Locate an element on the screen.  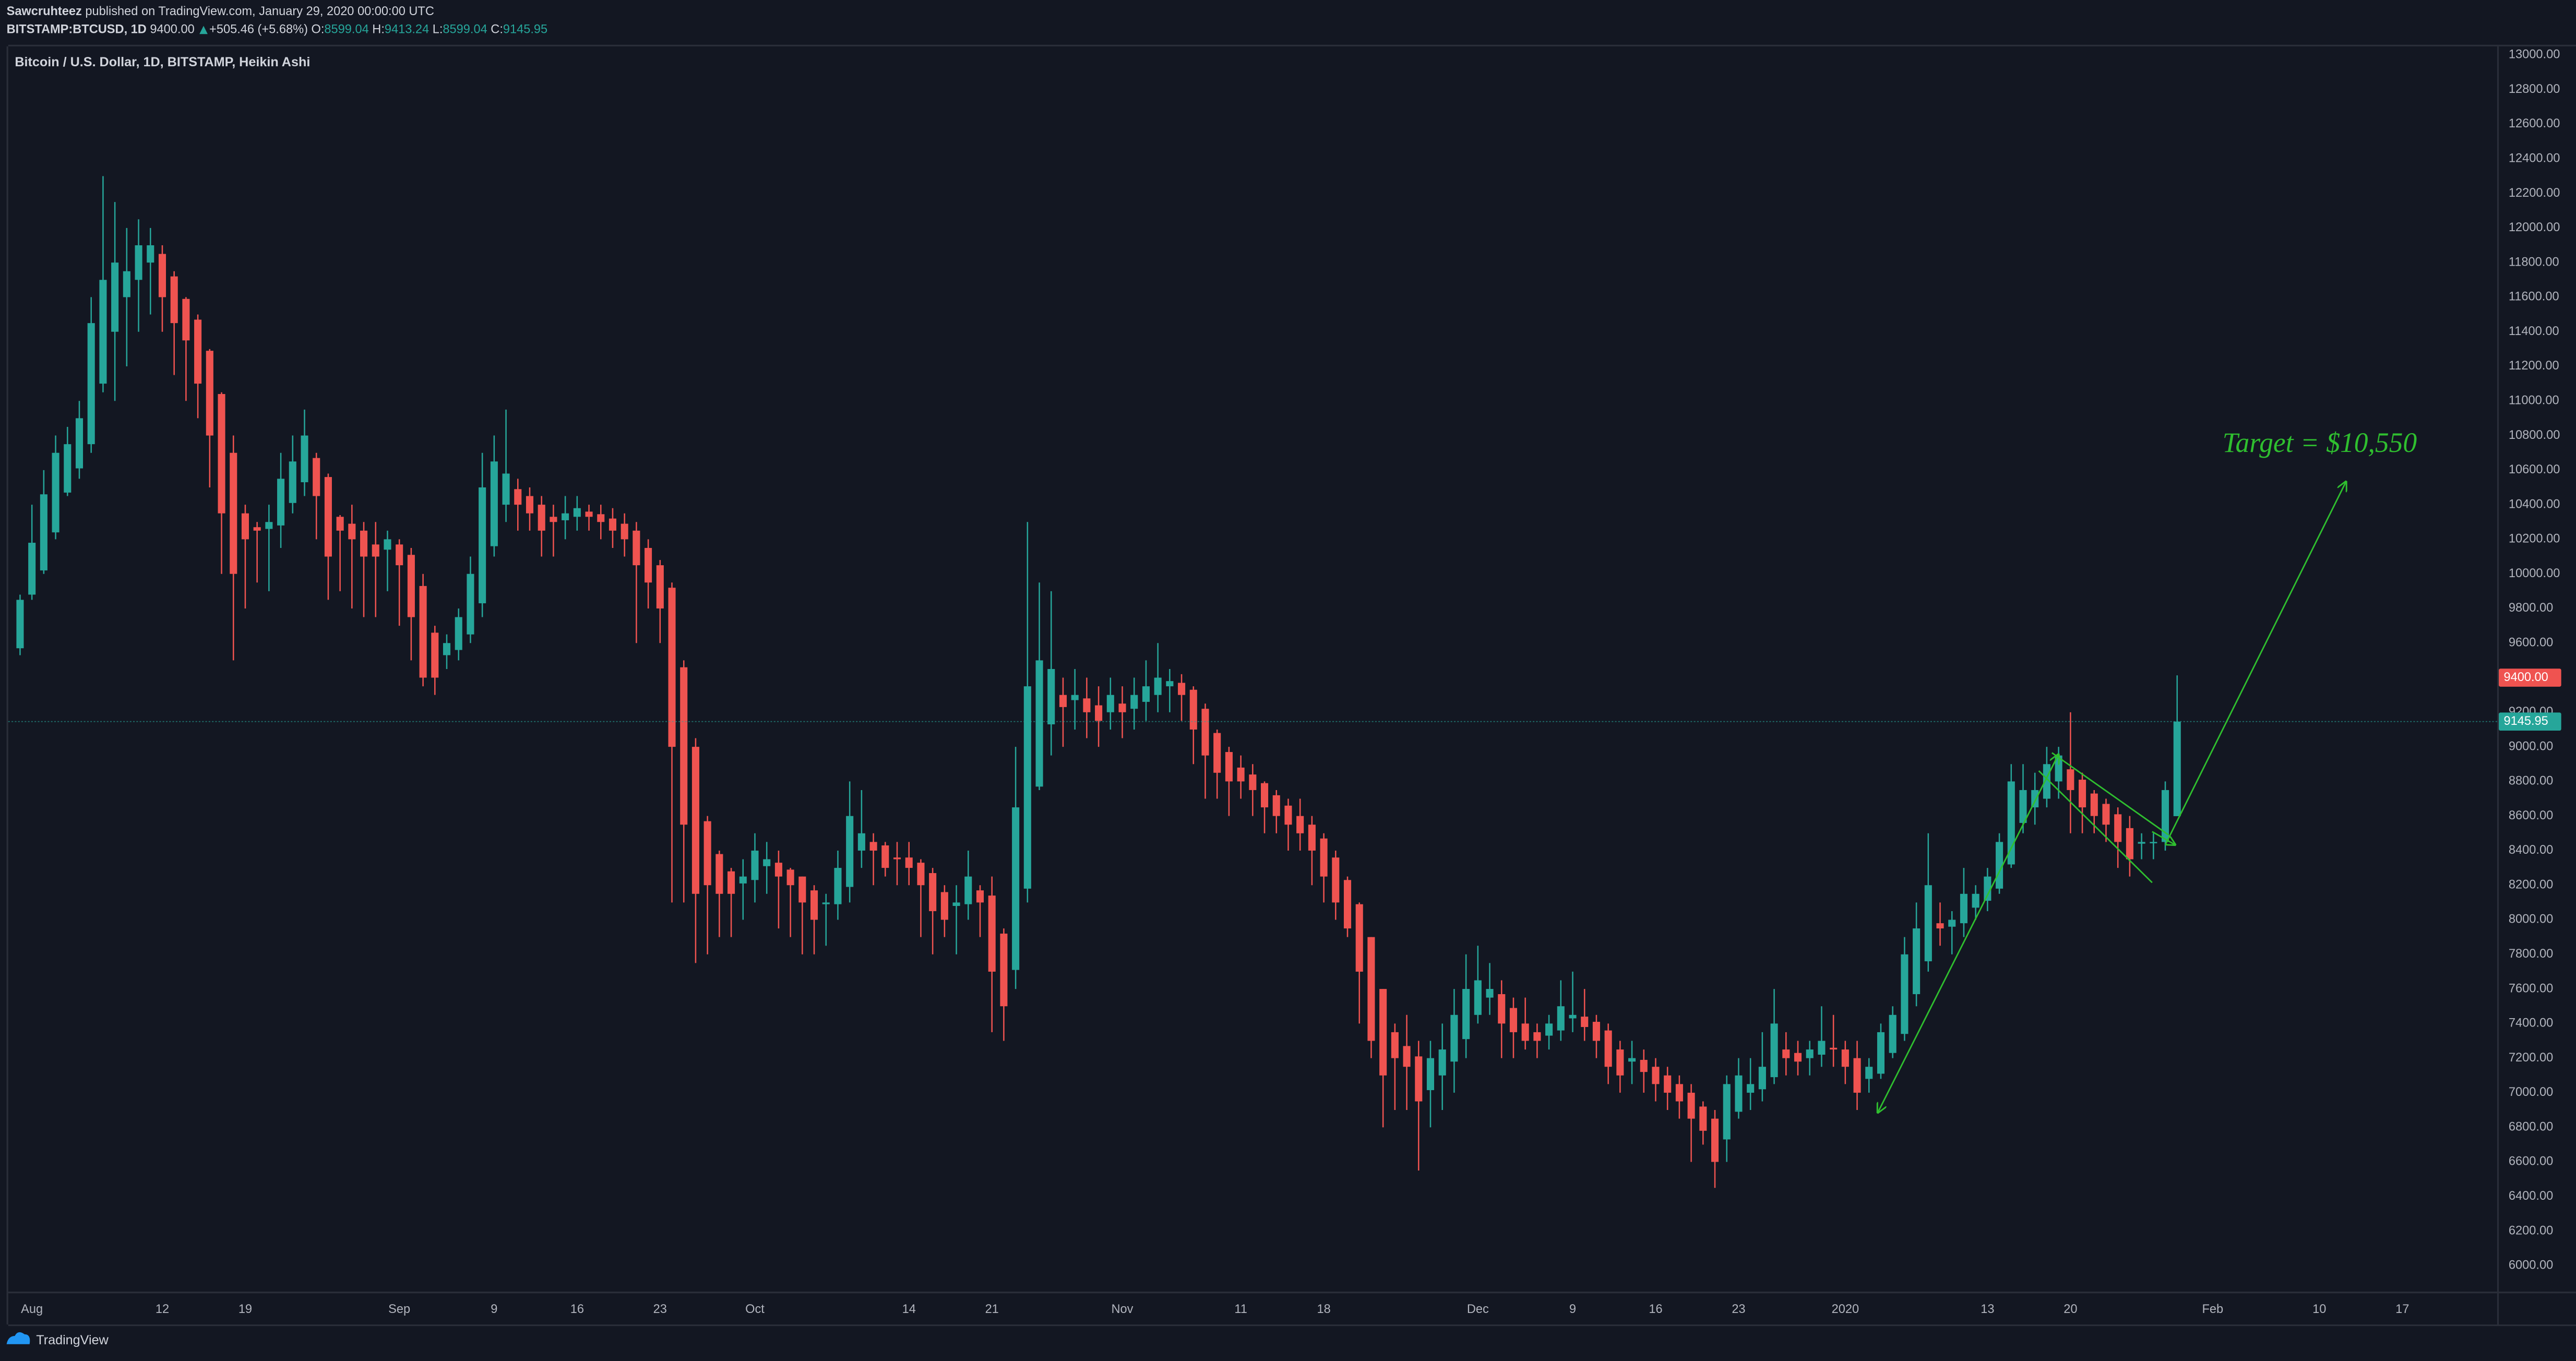
y-tick-label: 6600.00 is located at coordinates (2531, 1161).